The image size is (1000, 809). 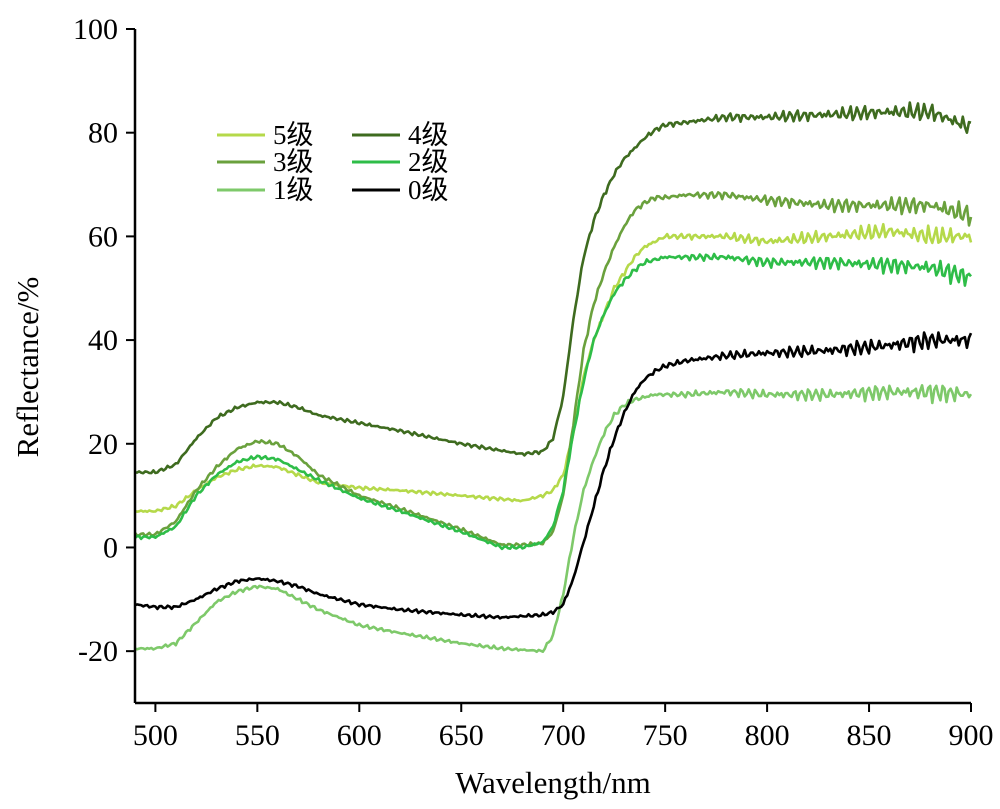 What do you see at coordinates (428, 135) in the screenshot?
I see `legend-label: 4级` at bounding box center [428, 135].